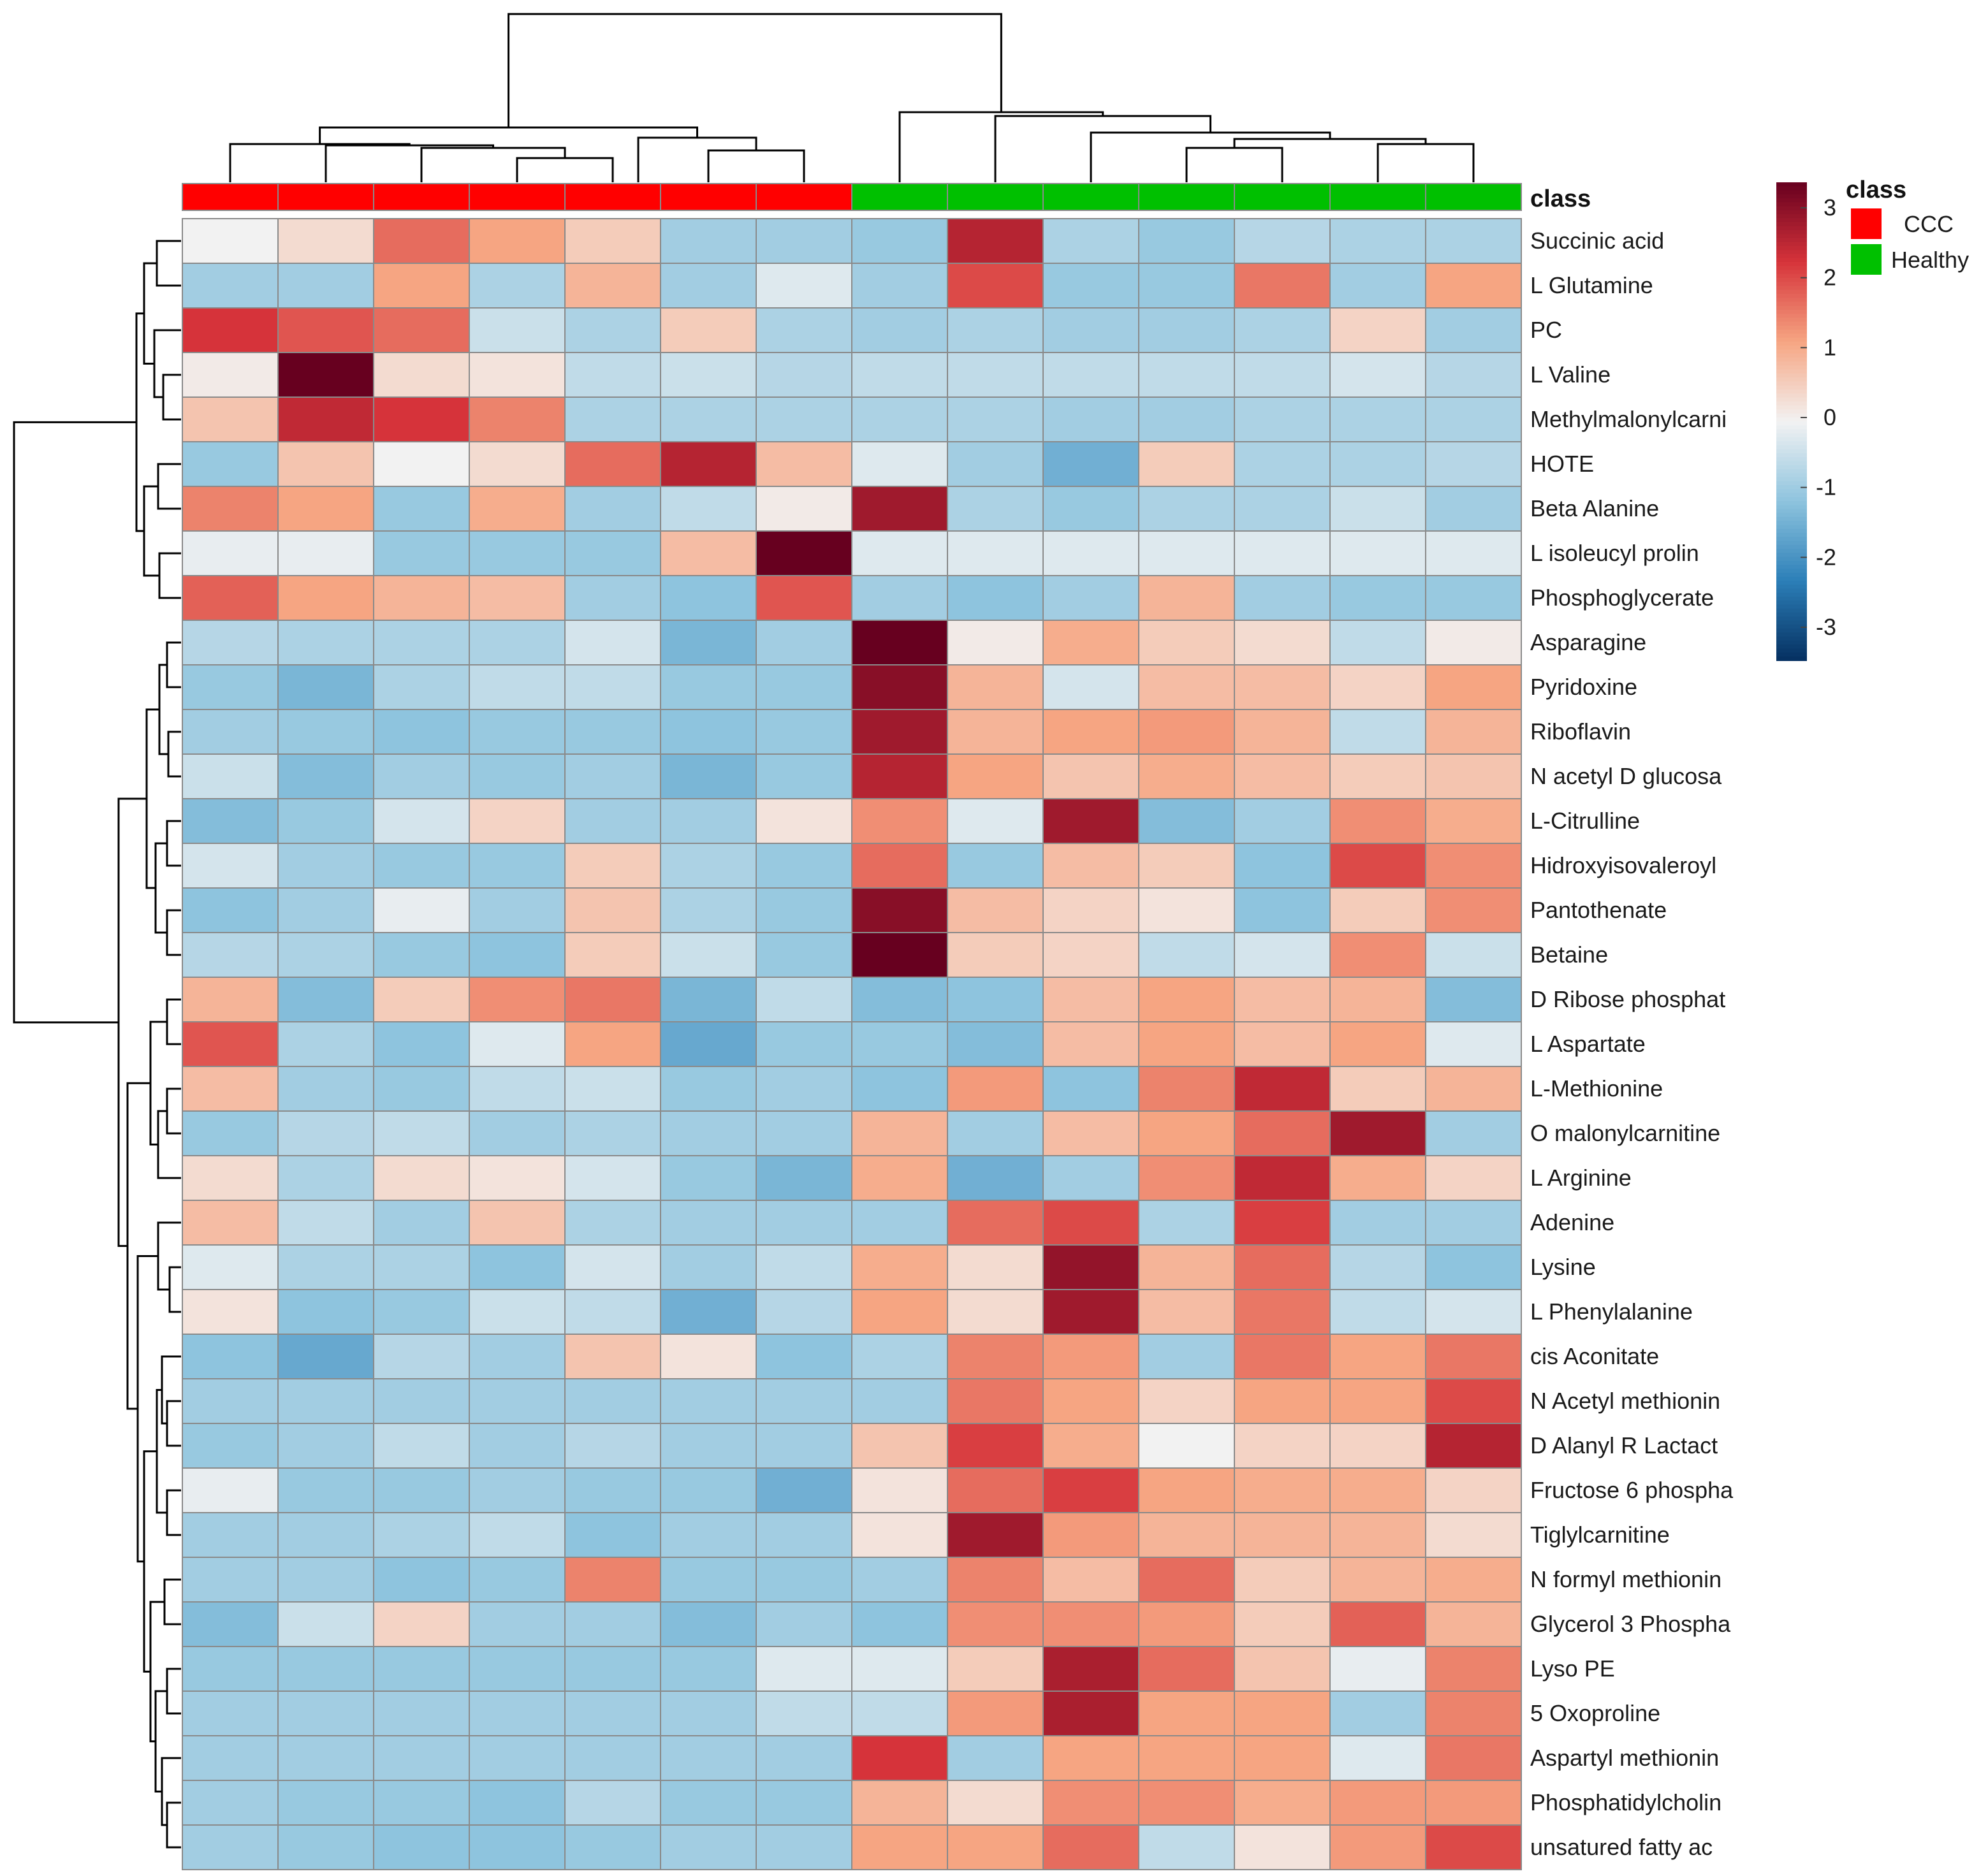  What do you see at coordinates (1614, 553) in the screenshot?
I see `row-label: L isoleucyl prolin` at bounding box center [1614, 553].